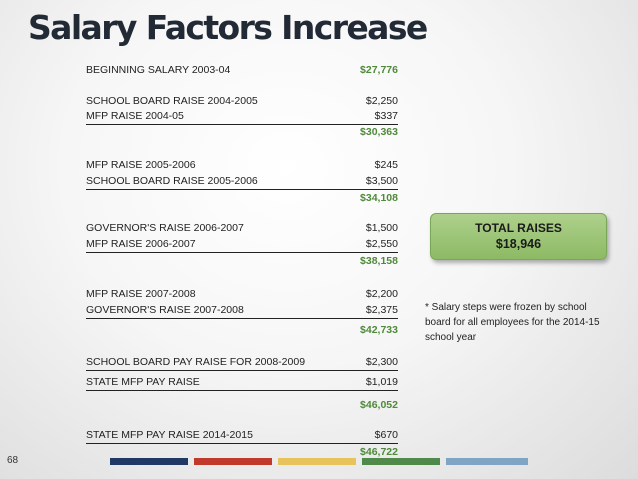  Describe the element at coordinates (381, 382) in the screenshot. I see `row-value: $1,019` at that location.